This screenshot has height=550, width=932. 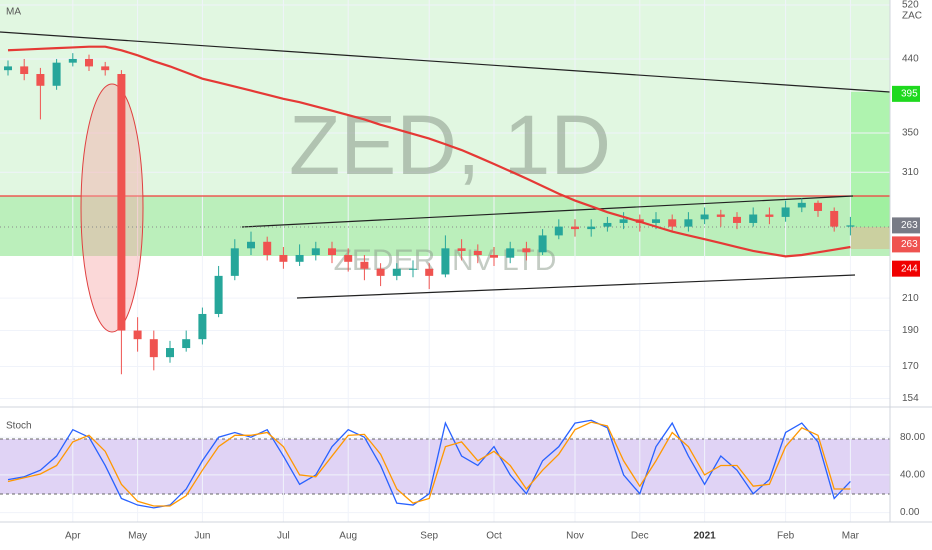 I want to click on channel-top, so click(x=547, y=211).